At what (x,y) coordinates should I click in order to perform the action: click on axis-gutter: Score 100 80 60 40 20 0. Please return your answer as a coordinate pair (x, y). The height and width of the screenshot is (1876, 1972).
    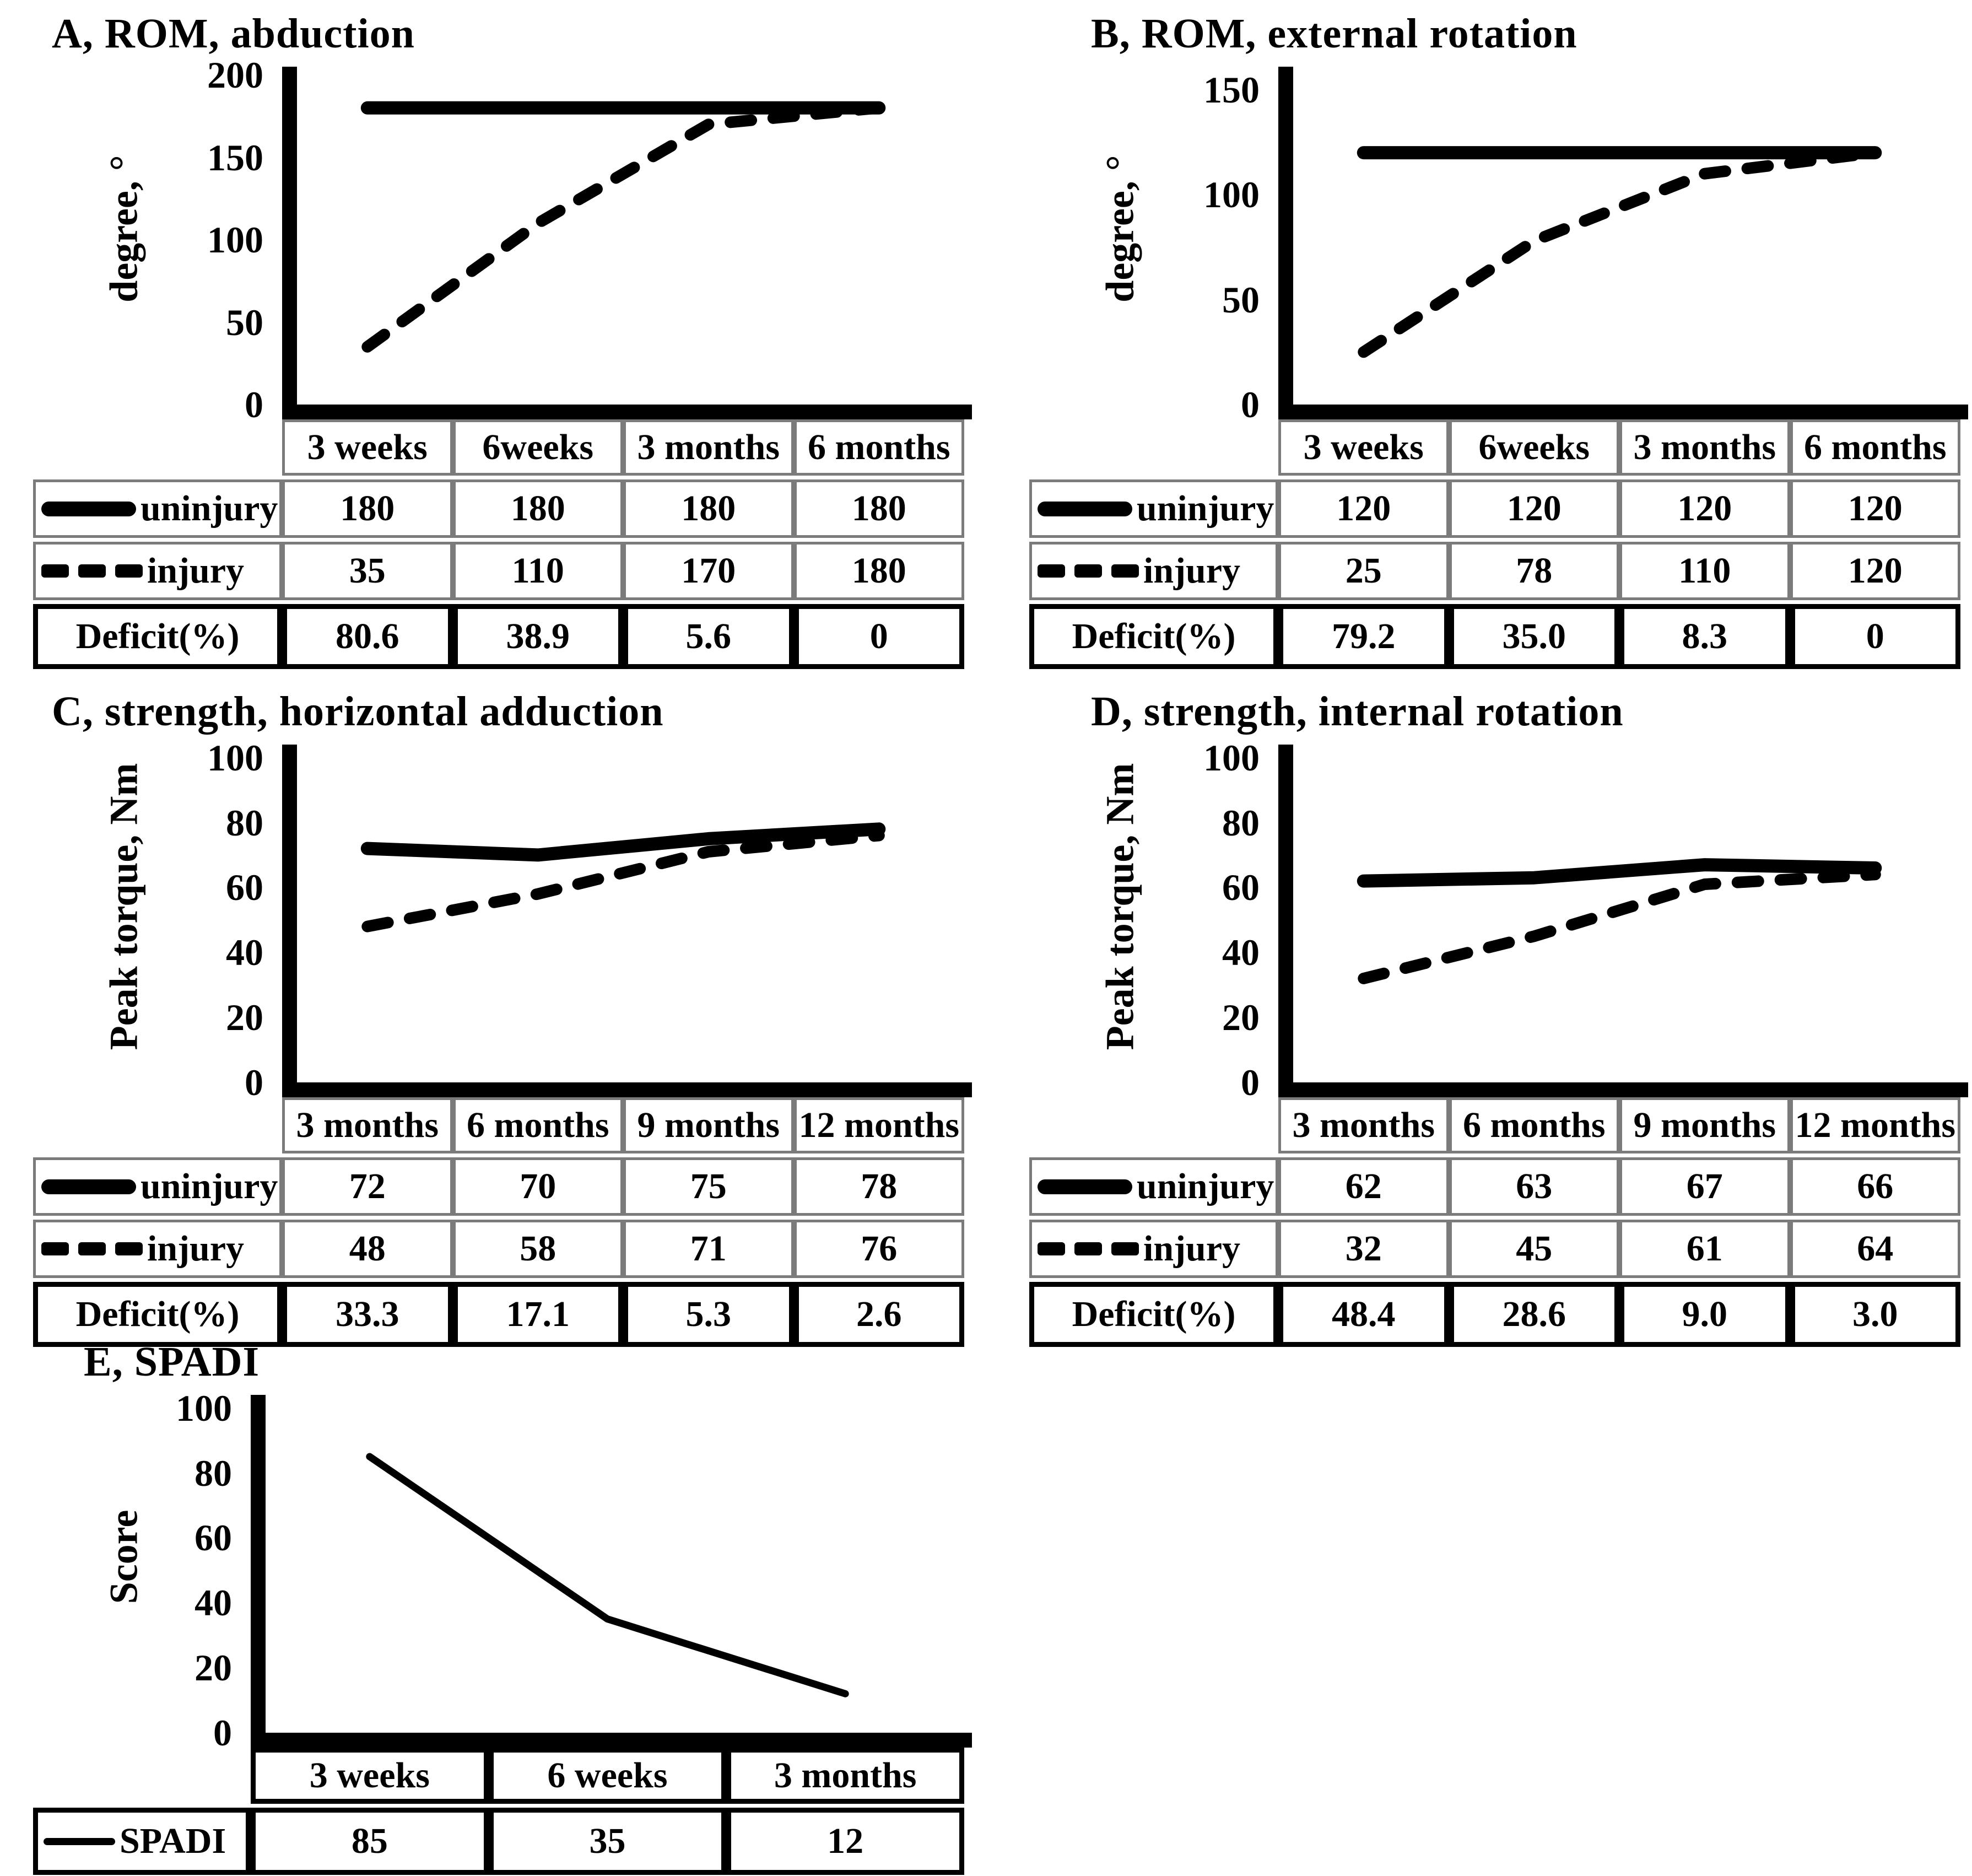
    Looking at the image, I should click on (142, 1570).